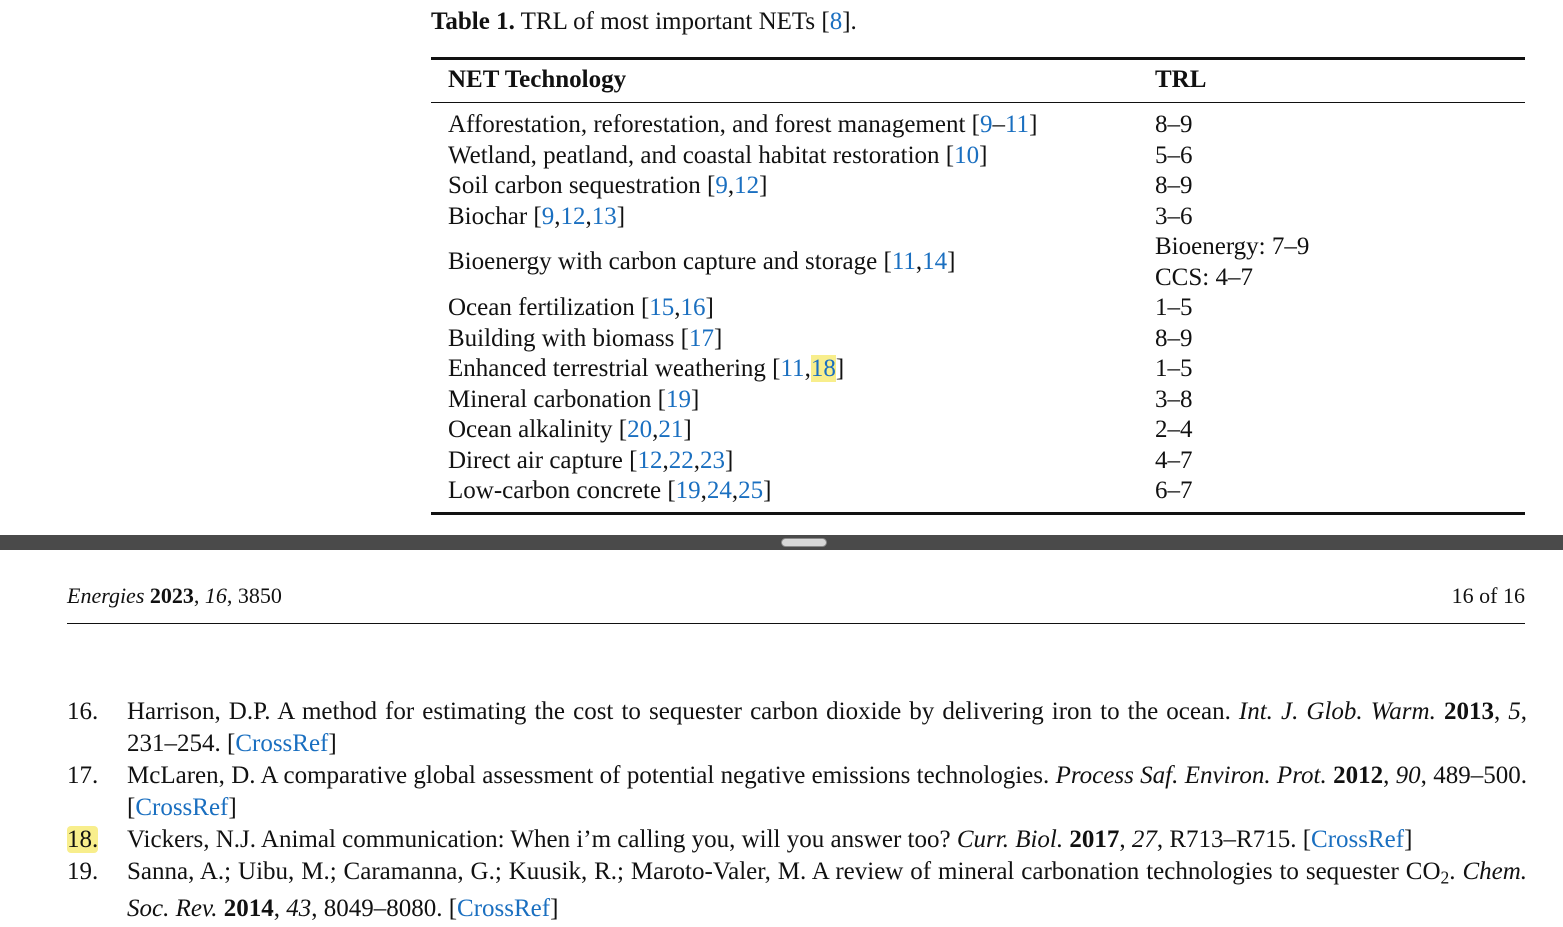 The image size is (1563, 927). I want to click on technology-cell: Enhanced terrestrial weathering [11,18], so click(801, 369).